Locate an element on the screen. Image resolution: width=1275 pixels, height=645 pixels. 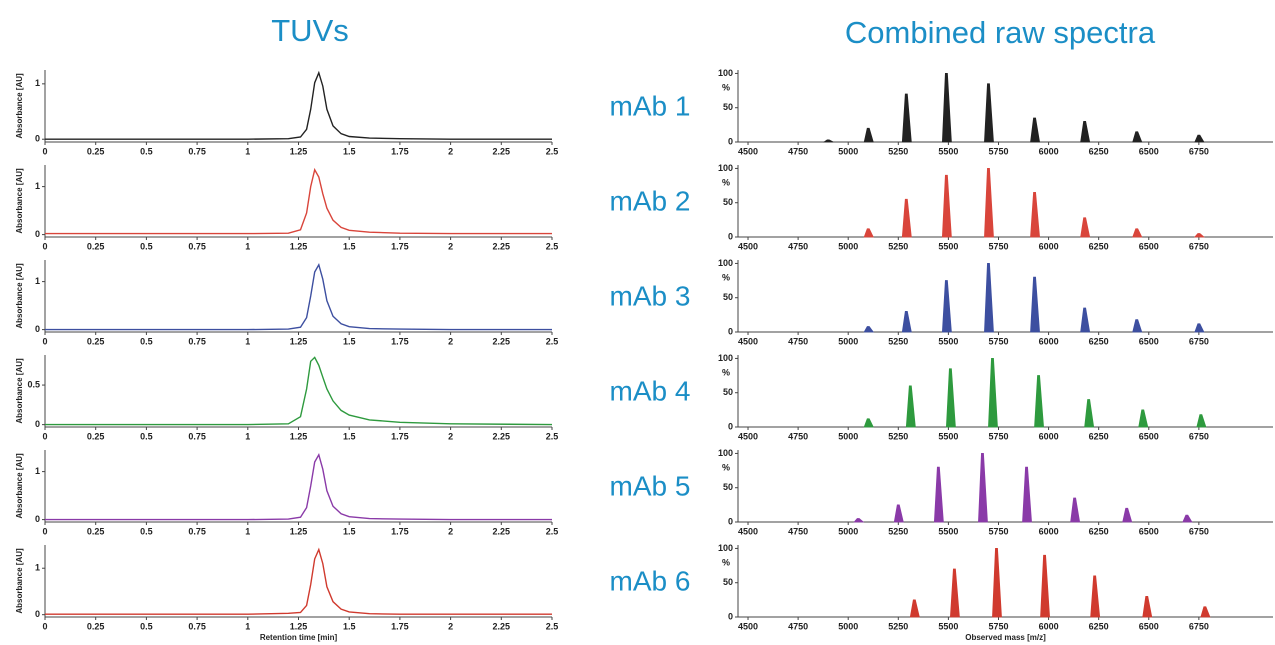
x-tick-label: 4500 is located at coordinates (748, 436).